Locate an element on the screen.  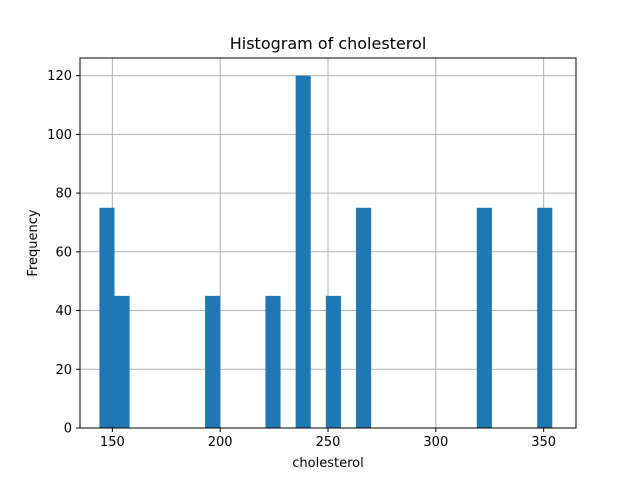
y-axis-label: Frequency is located at coordinates (33, 242).